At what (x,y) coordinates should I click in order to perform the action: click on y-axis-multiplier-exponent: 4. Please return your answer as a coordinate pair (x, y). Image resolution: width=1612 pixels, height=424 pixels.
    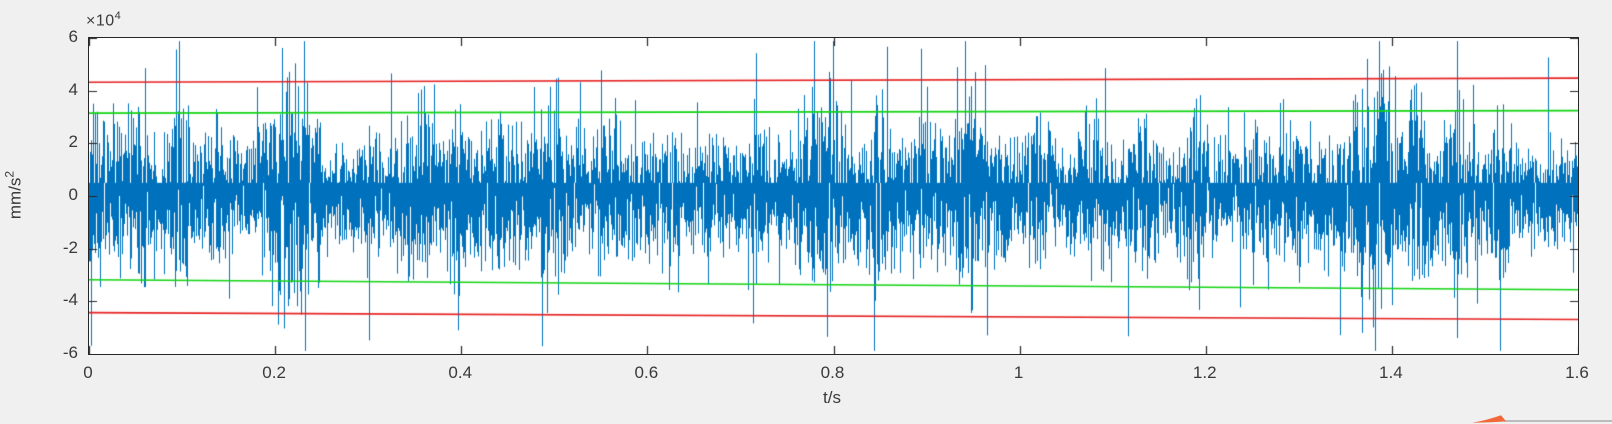
    Looking at the image, I should click on (118, 16).